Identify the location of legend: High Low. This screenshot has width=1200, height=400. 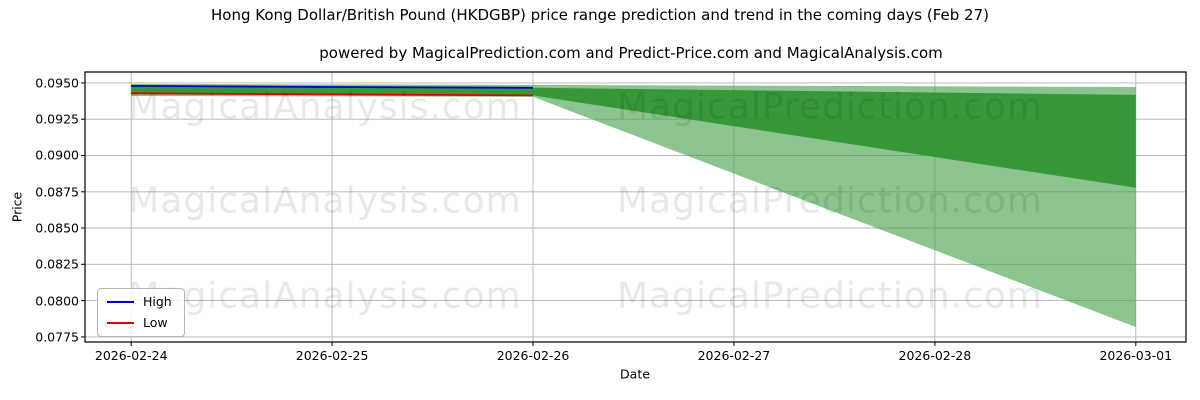
(141, 312).